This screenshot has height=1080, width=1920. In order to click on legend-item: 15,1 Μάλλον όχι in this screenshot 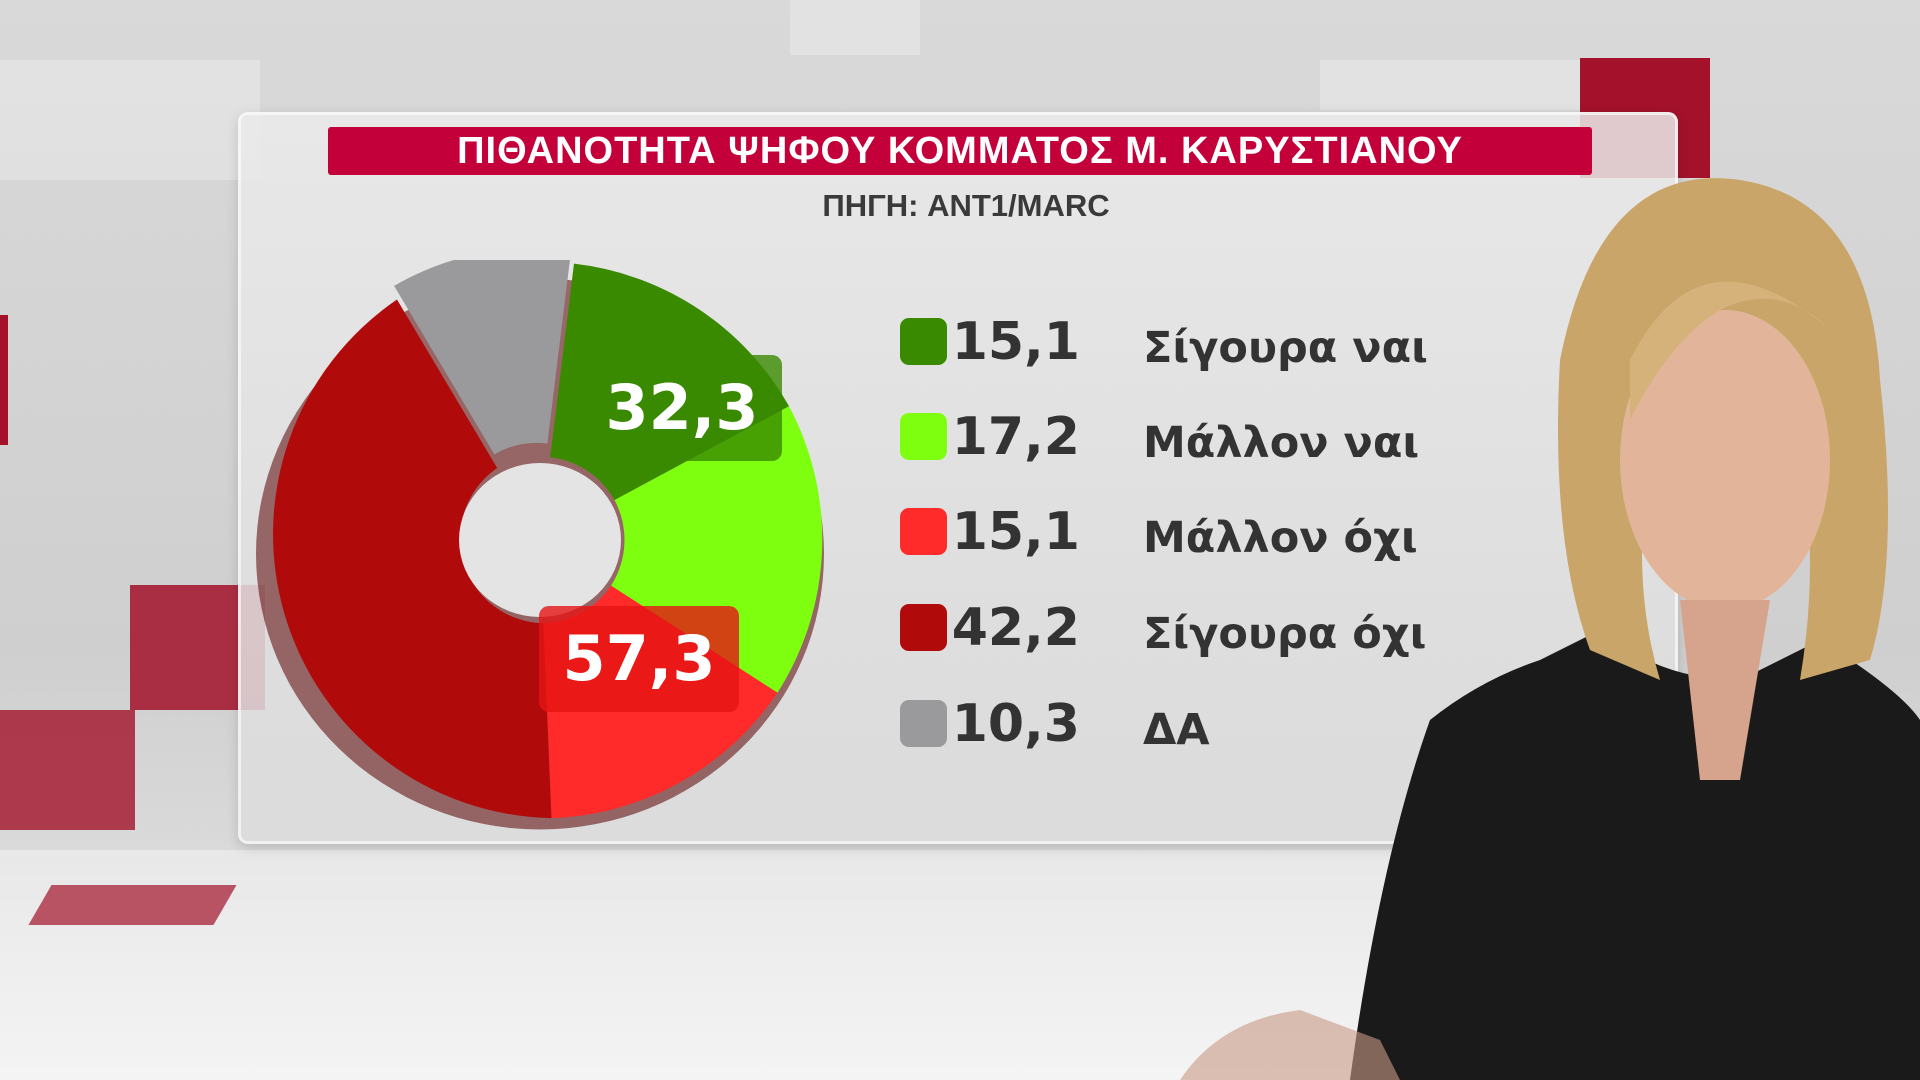, I will do `click(1180, 532)`.